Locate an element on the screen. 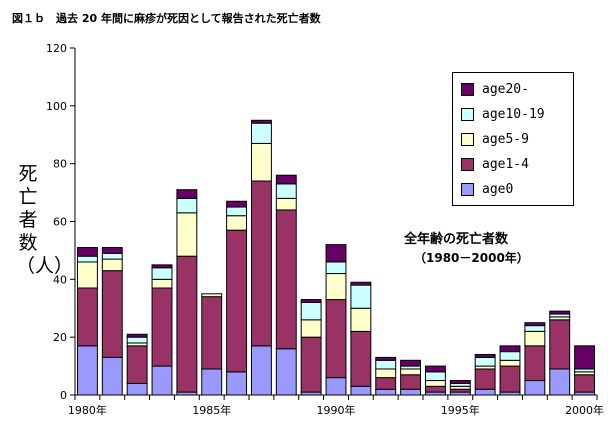 The height and width of the screenshot is (429, 613). bar-segment-age1-4-1990 is located at coordinates (336, 339).